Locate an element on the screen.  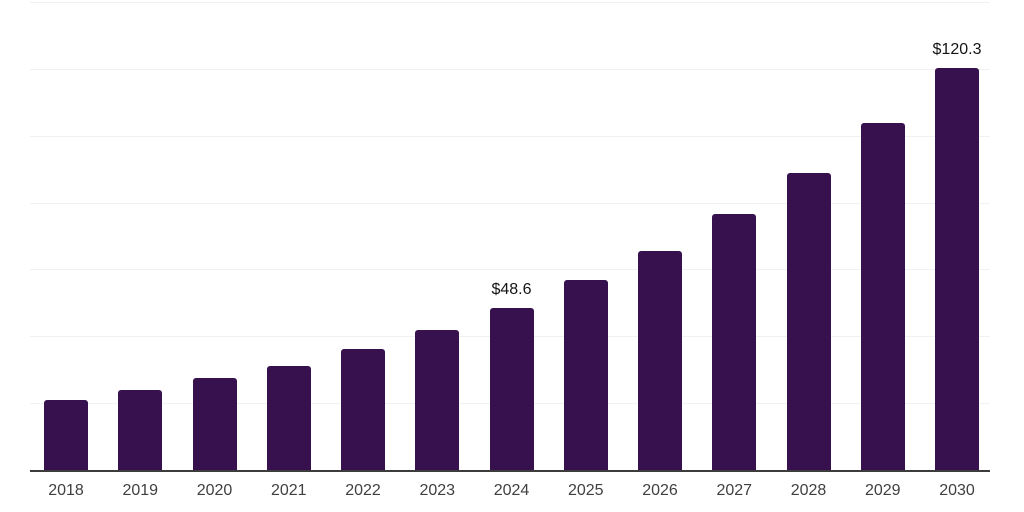
bar-2025 is located at coordinates (585, 375).